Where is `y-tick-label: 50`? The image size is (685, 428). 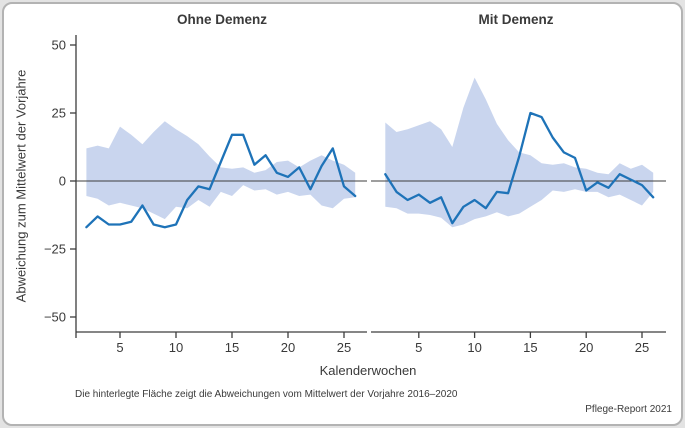 y-tick-label: 50 is located at coordinates (59, 45).